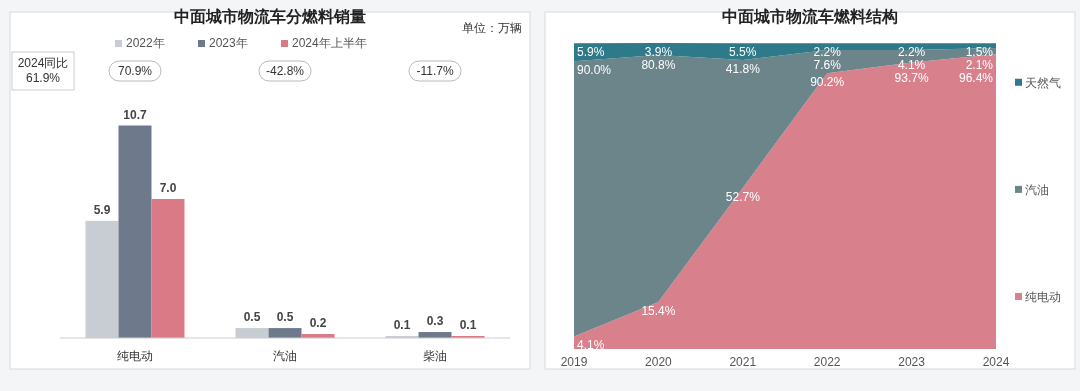 This screenshot has height=391, width=1080. Describe the element at coordinates (135, 114) in the screenshot. I see `data-label: 10.7` at that location.